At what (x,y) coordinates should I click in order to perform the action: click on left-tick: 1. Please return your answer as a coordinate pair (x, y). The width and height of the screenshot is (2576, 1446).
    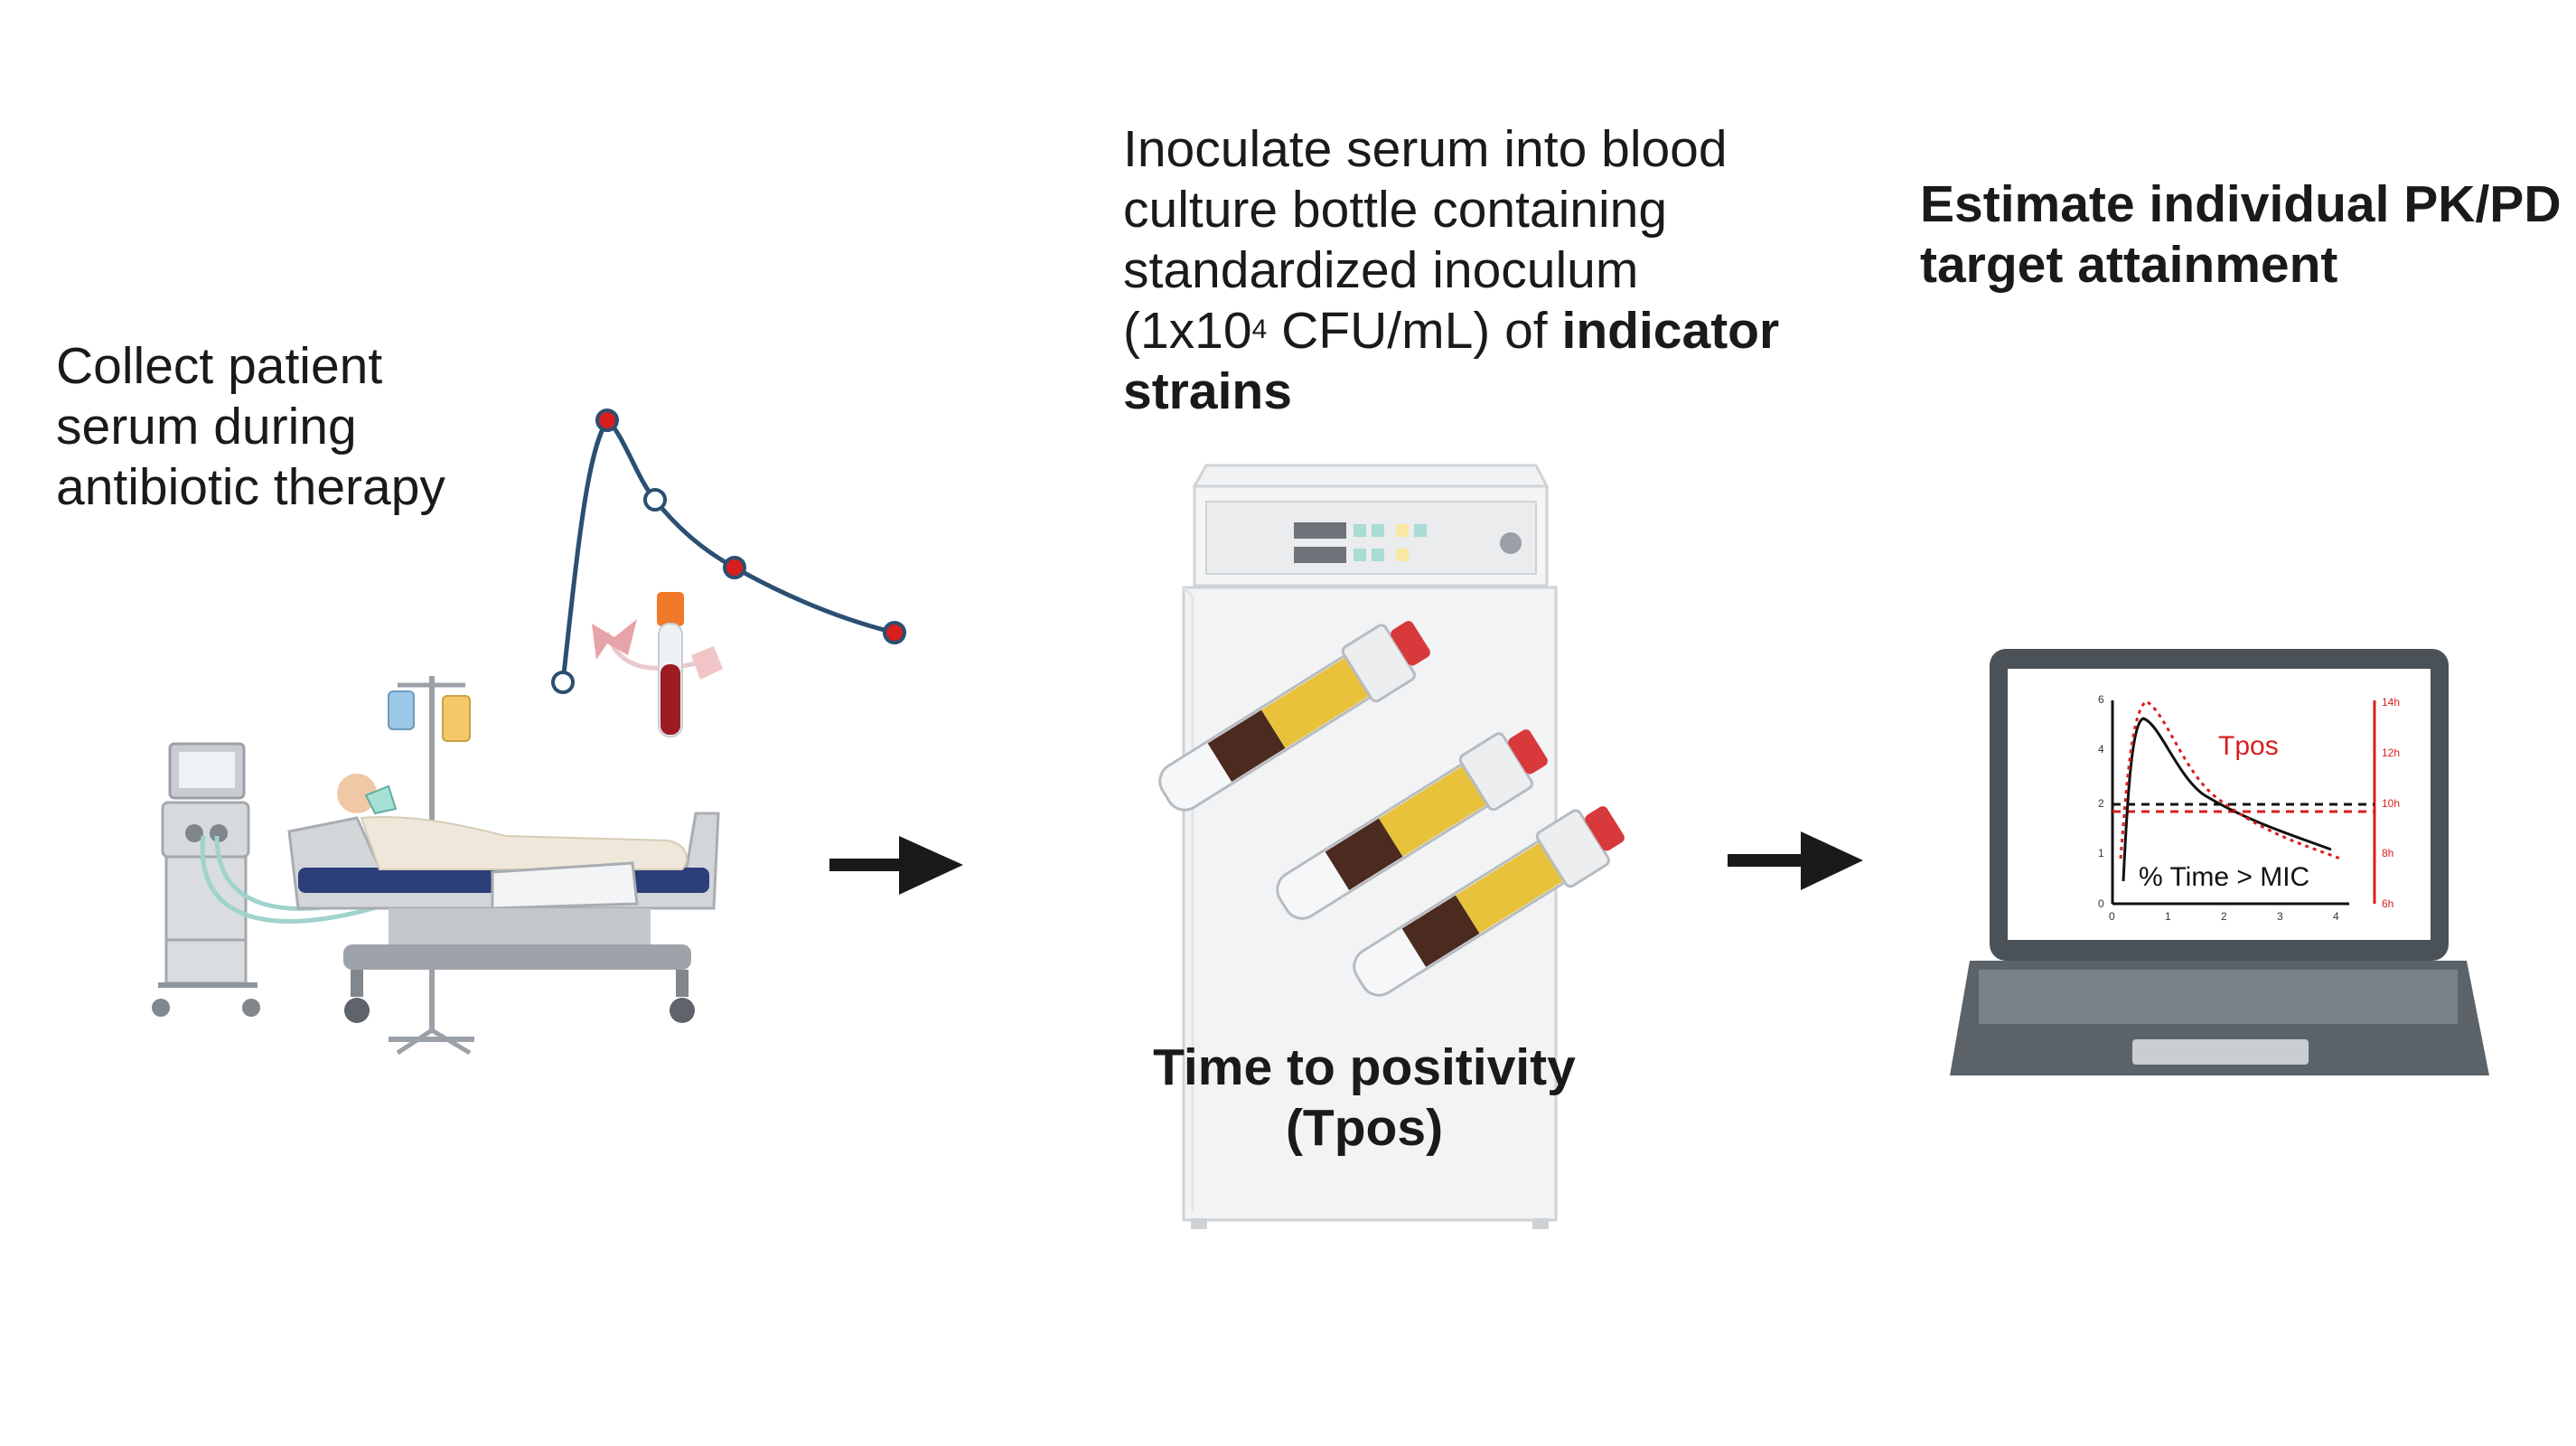
    Looking at the image, I should click on (2101, 853).